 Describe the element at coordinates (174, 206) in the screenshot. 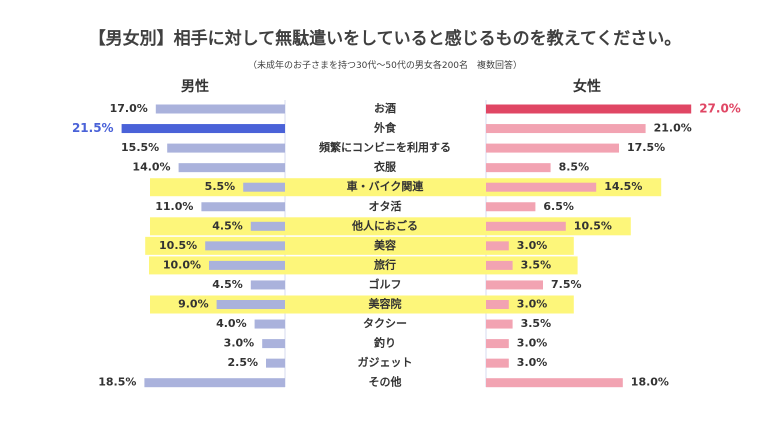

I see `male-value-label: 11.0%` at that location.